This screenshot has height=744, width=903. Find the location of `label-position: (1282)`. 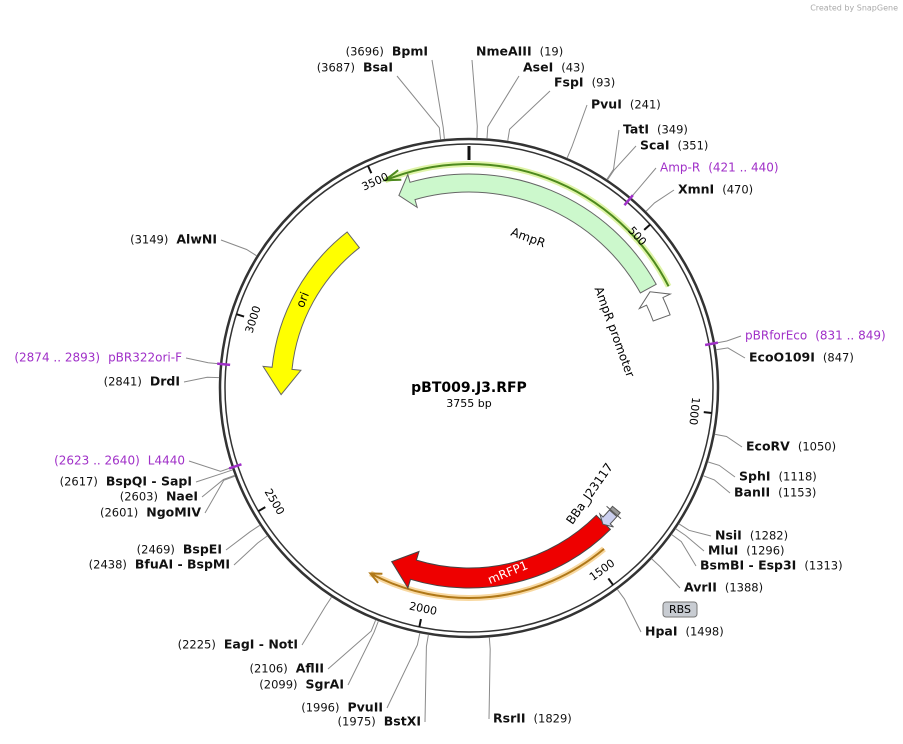

label-position: (1282) is located at coordinates (769, 536).